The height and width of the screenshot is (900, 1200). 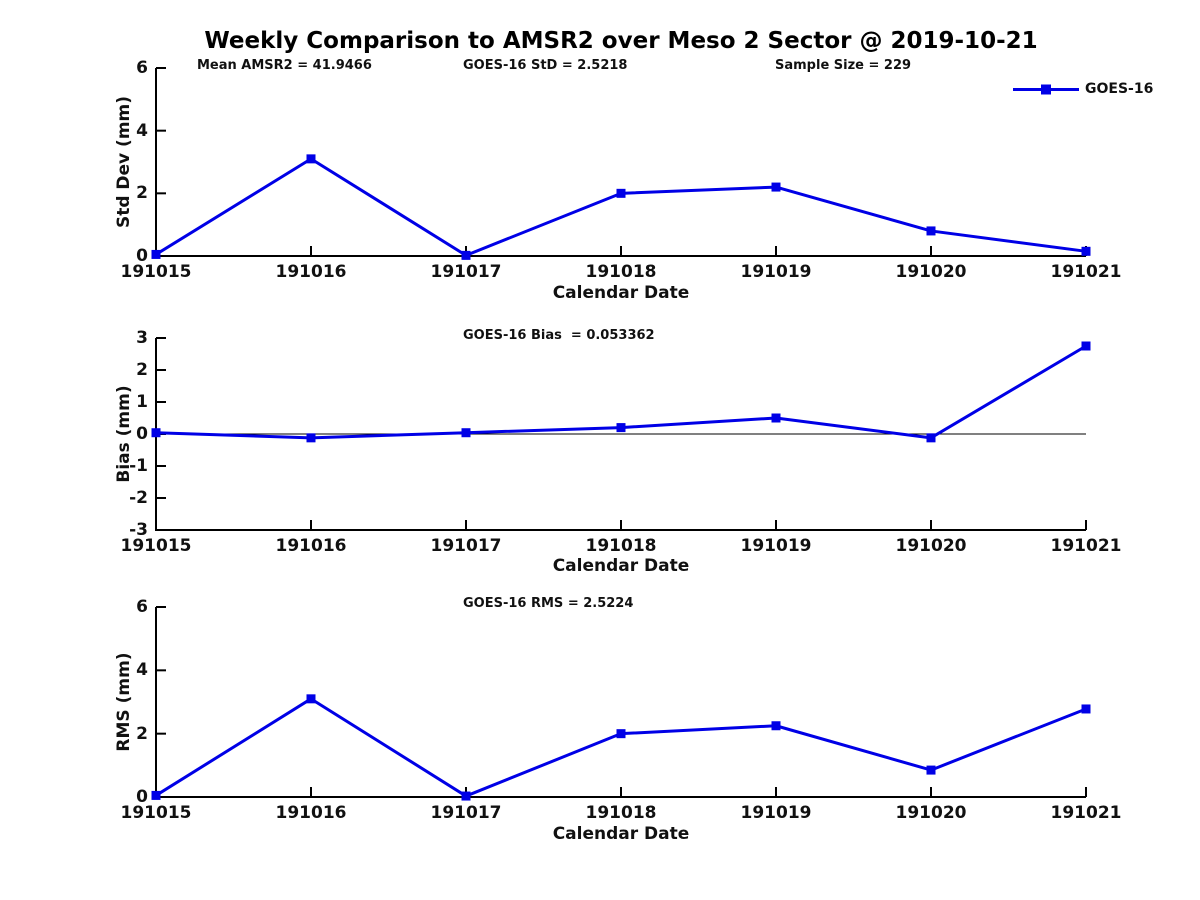 What do you see at coordinates (621, 293) in the screenshot?
I see `x-axis-label-top: Calendar Date` at bounding box center [621, 293].